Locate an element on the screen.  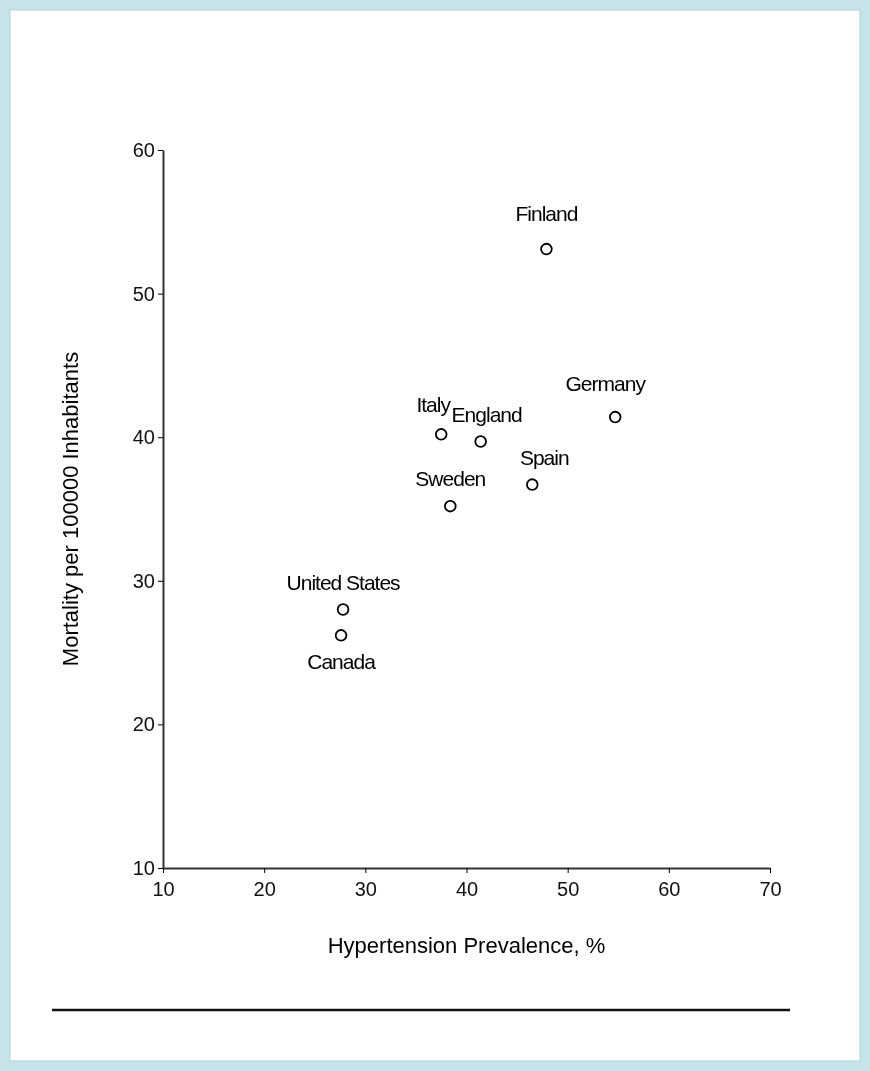
y-tick-label: 60 is located at coordinates (143, 149).